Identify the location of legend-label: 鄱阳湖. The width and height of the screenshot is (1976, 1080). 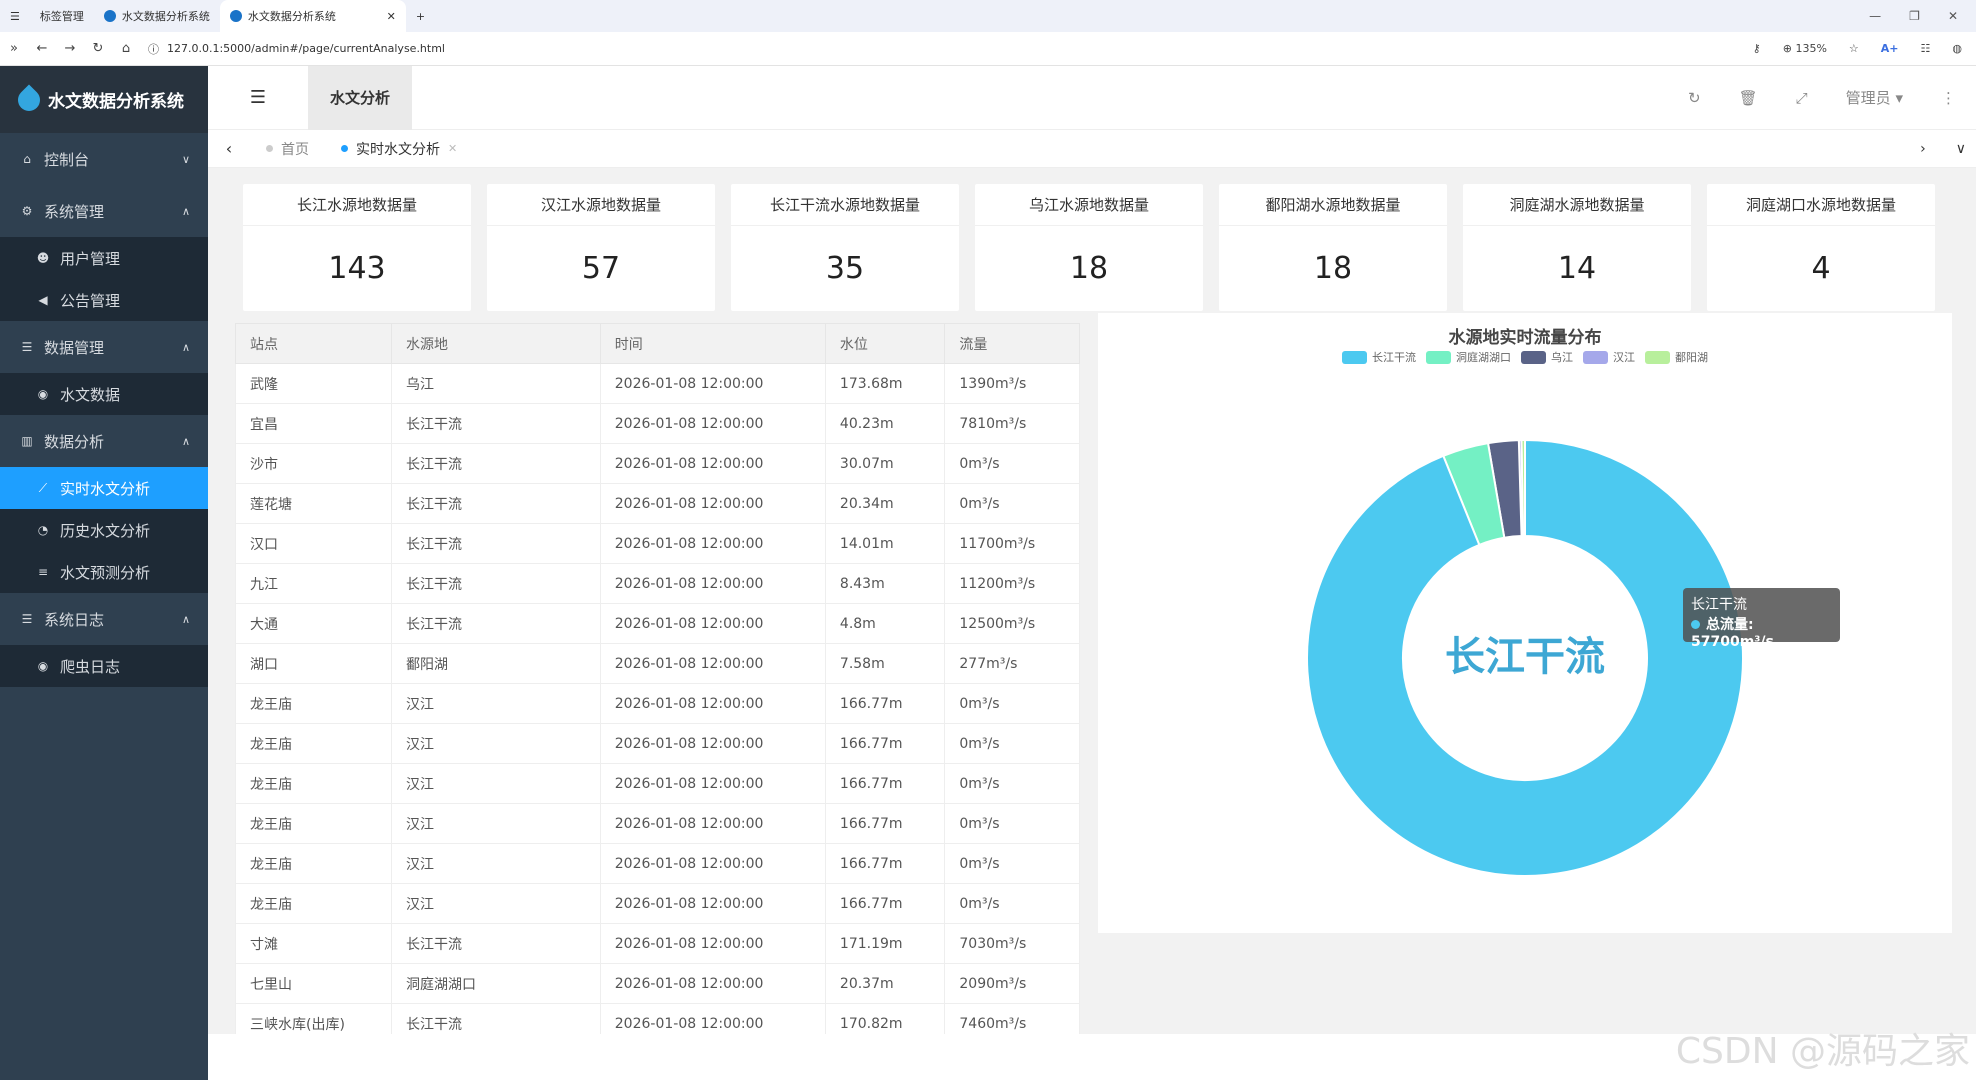
(1691, 357).